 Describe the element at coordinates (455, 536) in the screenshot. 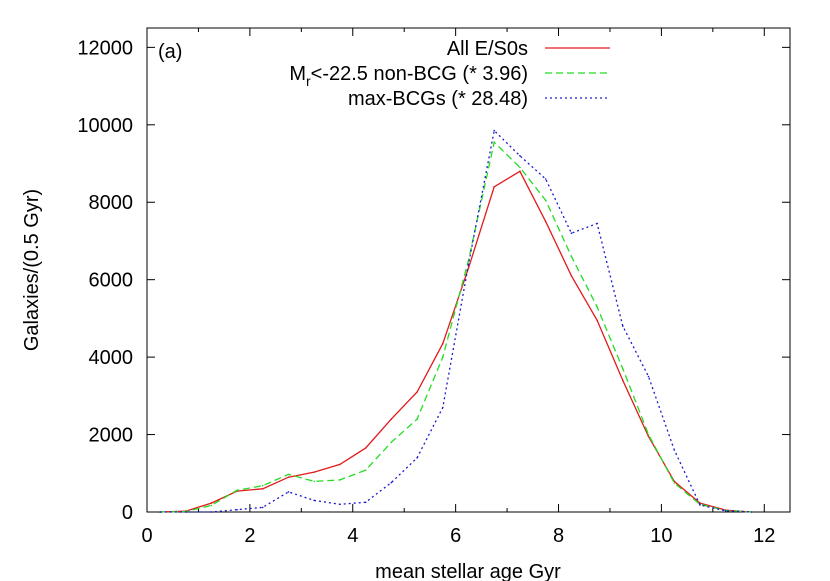

I see `x-tick-label: 6` at that location.